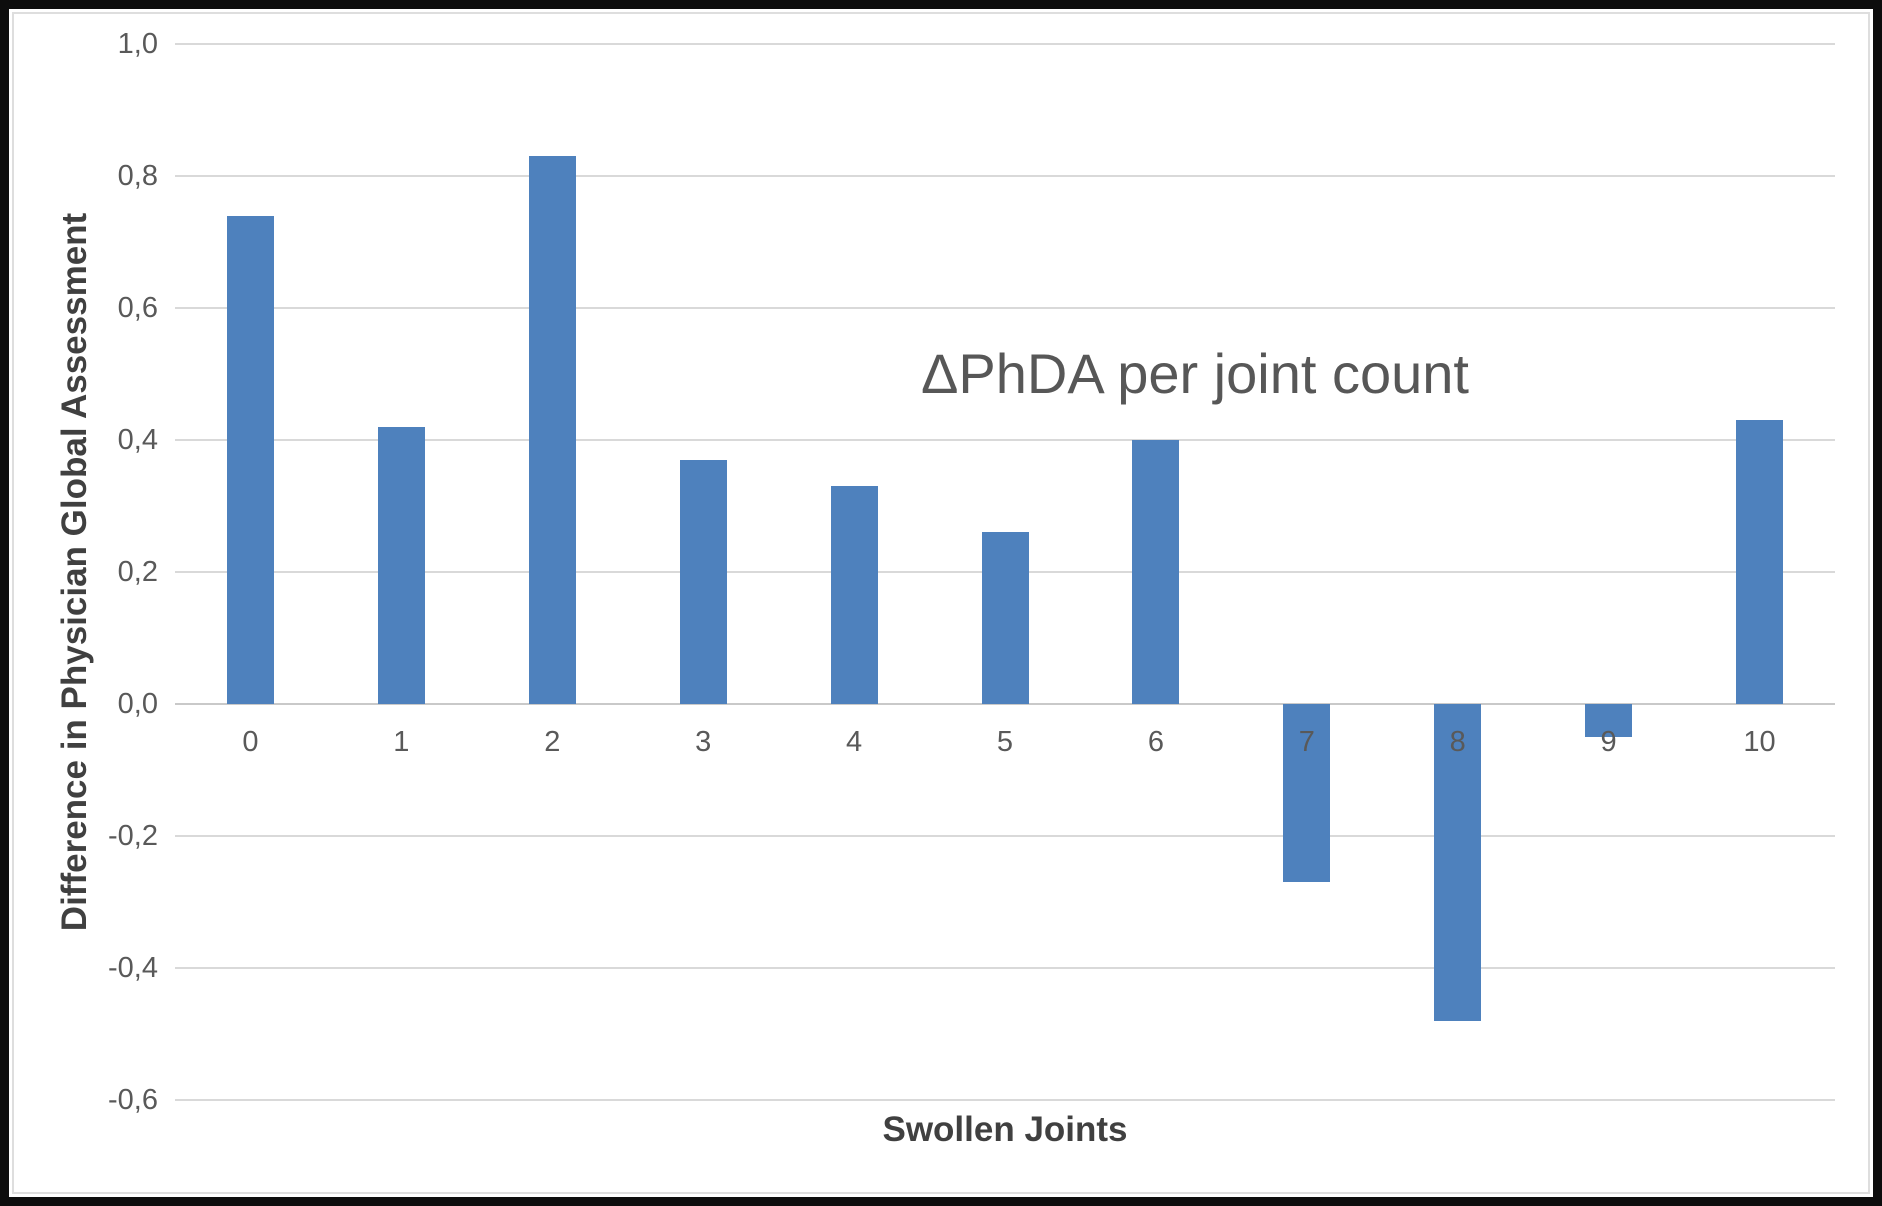 This screenshot has height=1206, width=1882. I want to click on y-tick-label: -0,4, so click(133, 968).